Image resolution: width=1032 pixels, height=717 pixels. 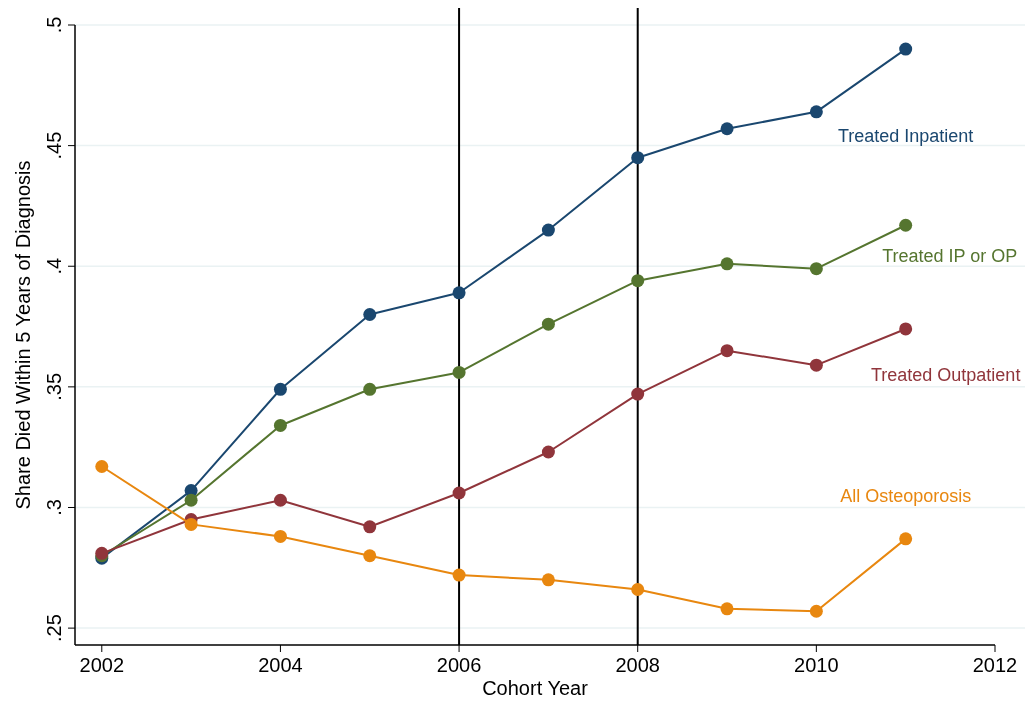 What do you see at coordinates (995, 665) in the screenshot?
I see `x-tick-label: 2012` at bounding box center [995, 665].